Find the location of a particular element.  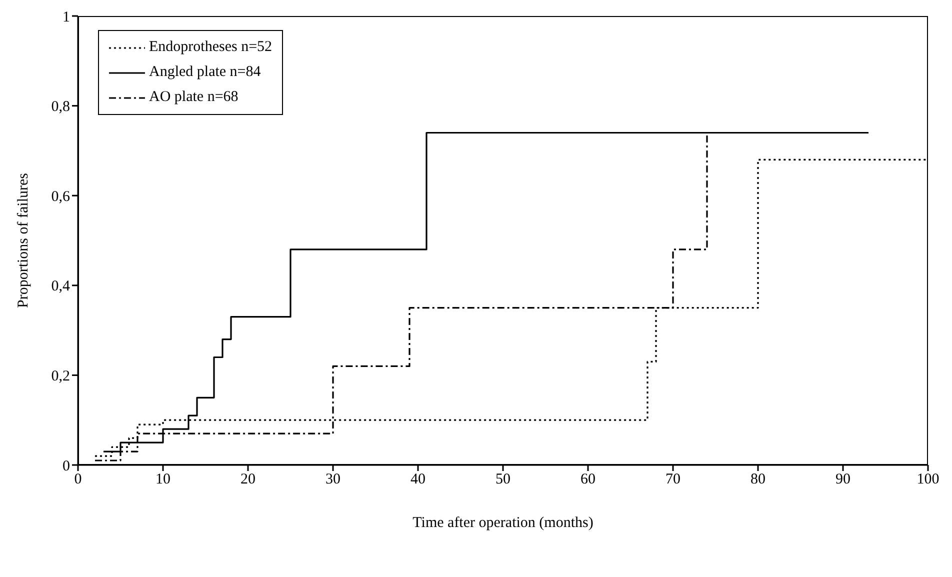

y-axis-title: Proportions of failures is located at coordinates (23, 240).